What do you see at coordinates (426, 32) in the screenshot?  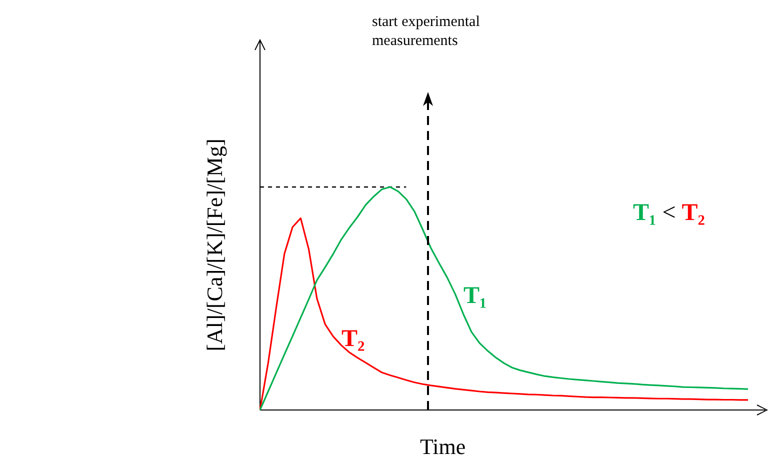 I see `text: start experimental measurements` at bounding box center [426, 32].